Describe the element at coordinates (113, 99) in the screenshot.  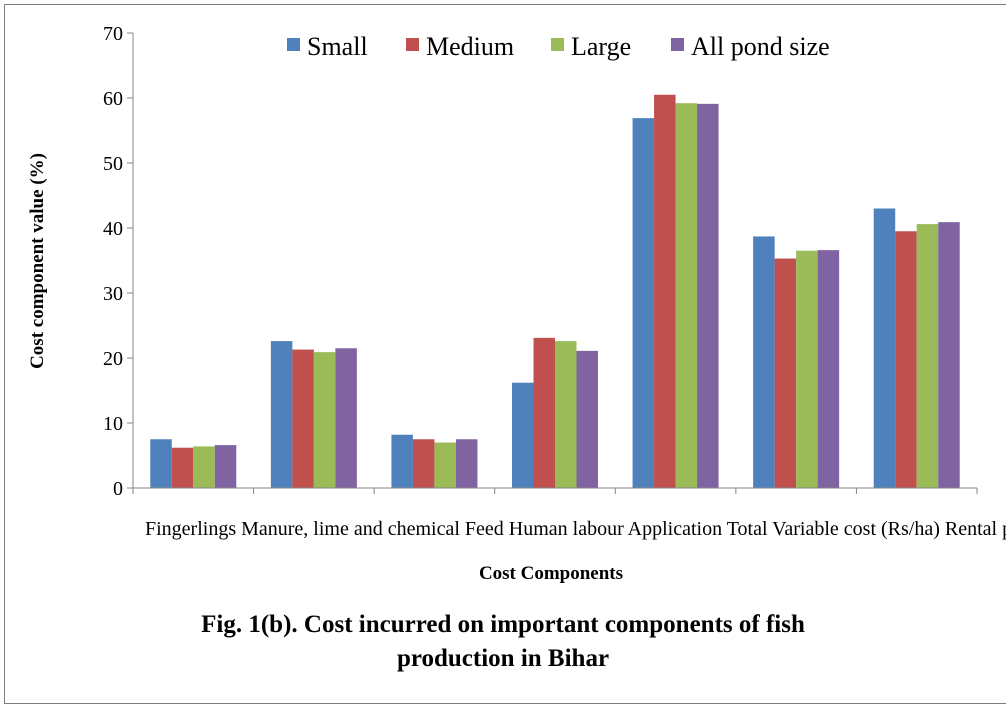
I see `y-tick-label: 60` at that location.